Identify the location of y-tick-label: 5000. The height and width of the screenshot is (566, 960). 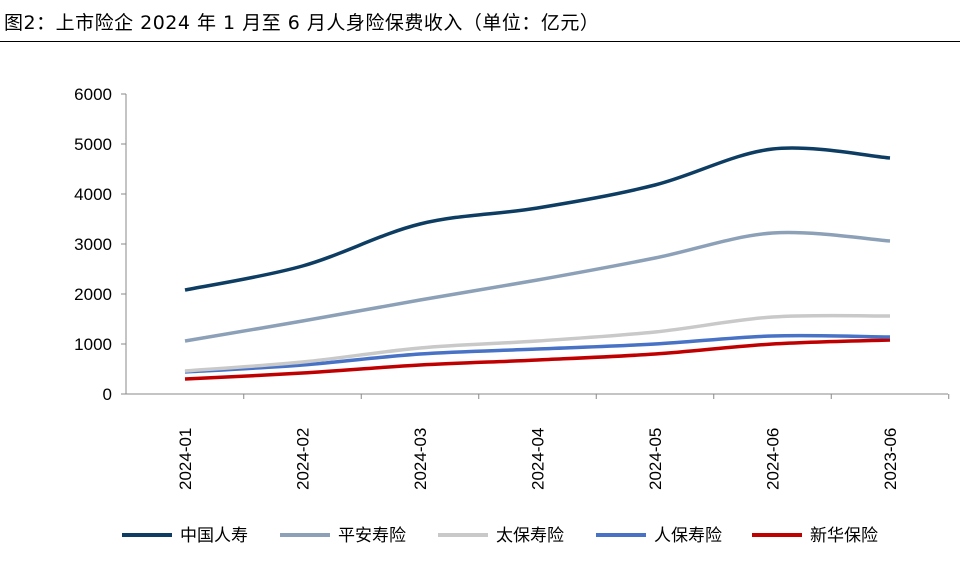
(93, 144).